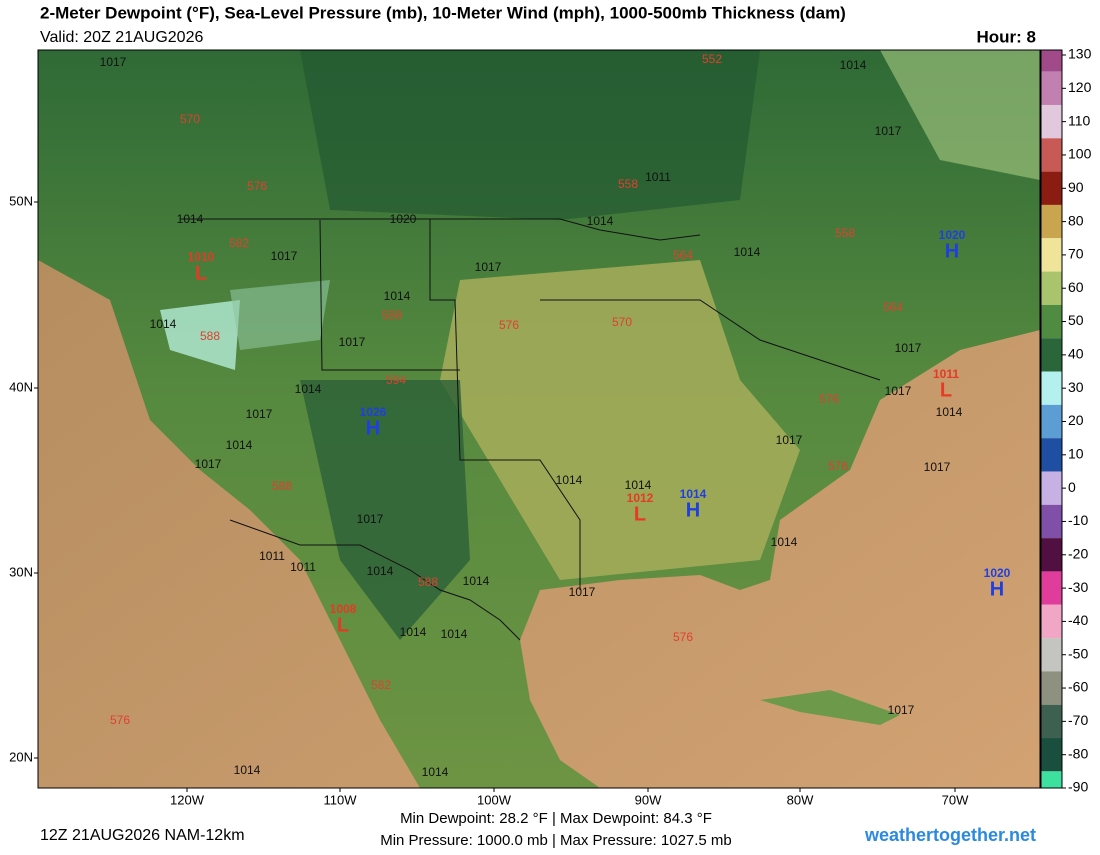  What do you see at coordinates (1080, 54) in the screenshot?
I see `colorbar-label: 130` at bounding box center [1080, 54].